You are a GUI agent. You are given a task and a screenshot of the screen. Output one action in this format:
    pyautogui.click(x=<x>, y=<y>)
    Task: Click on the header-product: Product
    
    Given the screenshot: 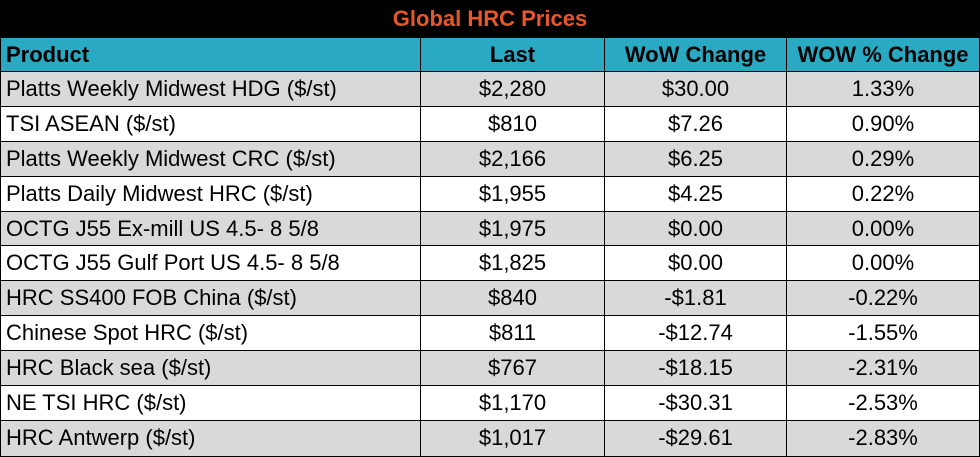 What is the action you would take?
    pyautogui.click(x=211, y=54)
    